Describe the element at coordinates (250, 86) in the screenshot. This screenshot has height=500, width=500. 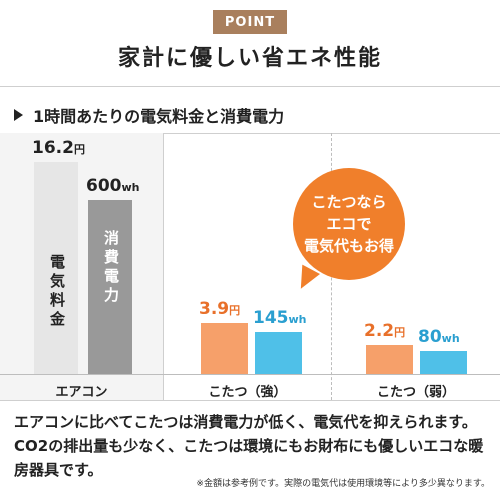
I see `divider-top` at that location.